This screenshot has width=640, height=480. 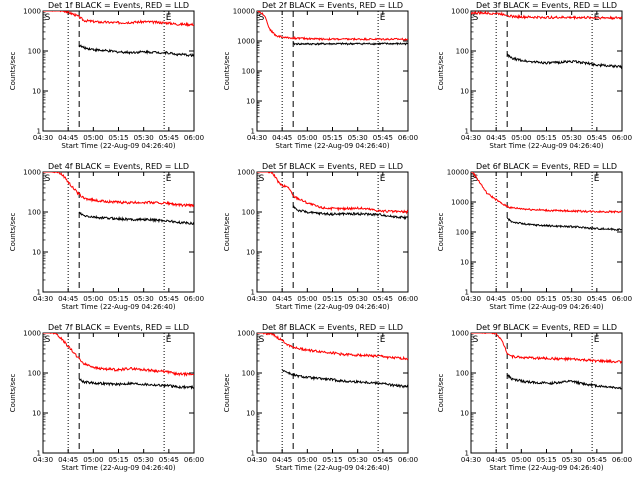 What do you see at coordinates (118, 166) in the screenshot?
I see `panel-title: Det 4f BLACK = Events, RED = LLD` at bounding box center [118, 166].